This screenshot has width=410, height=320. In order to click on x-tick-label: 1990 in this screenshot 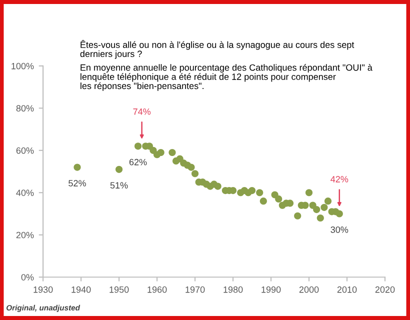, I will do `click(271, 289)`.